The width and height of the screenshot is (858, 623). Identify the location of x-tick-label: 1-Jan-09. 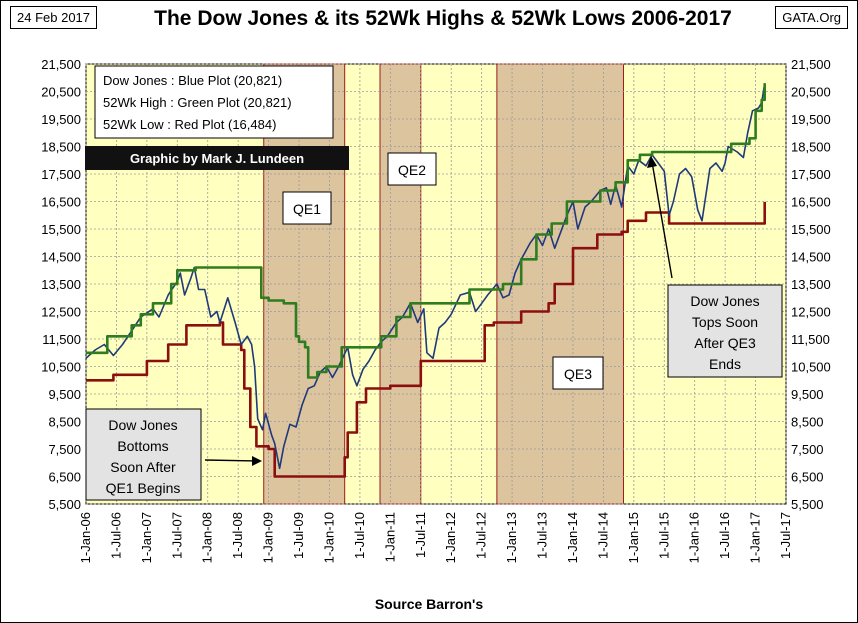
(268, 537).